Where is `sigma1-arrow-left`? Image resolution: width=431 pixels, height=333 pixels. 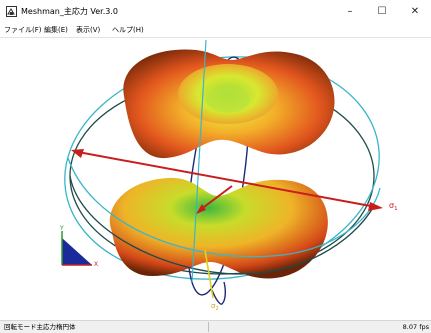 sigma1-arrow-left is located at coordinates (77, 153).